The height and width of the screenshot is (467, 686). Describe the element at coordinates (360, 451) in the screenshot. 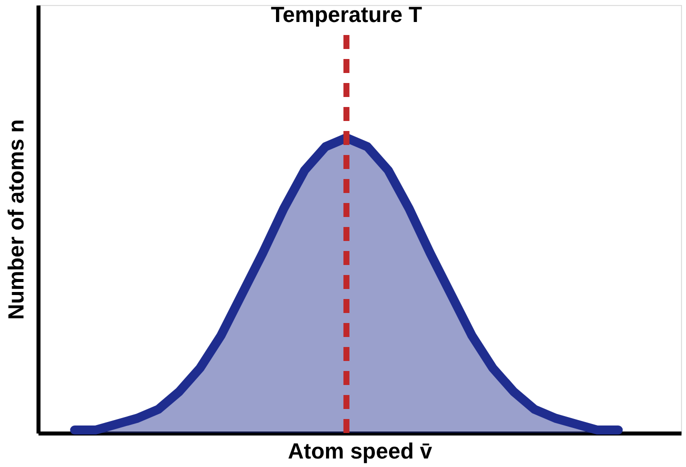

I see `x-axis-title: Atom speed v̄` at that location.